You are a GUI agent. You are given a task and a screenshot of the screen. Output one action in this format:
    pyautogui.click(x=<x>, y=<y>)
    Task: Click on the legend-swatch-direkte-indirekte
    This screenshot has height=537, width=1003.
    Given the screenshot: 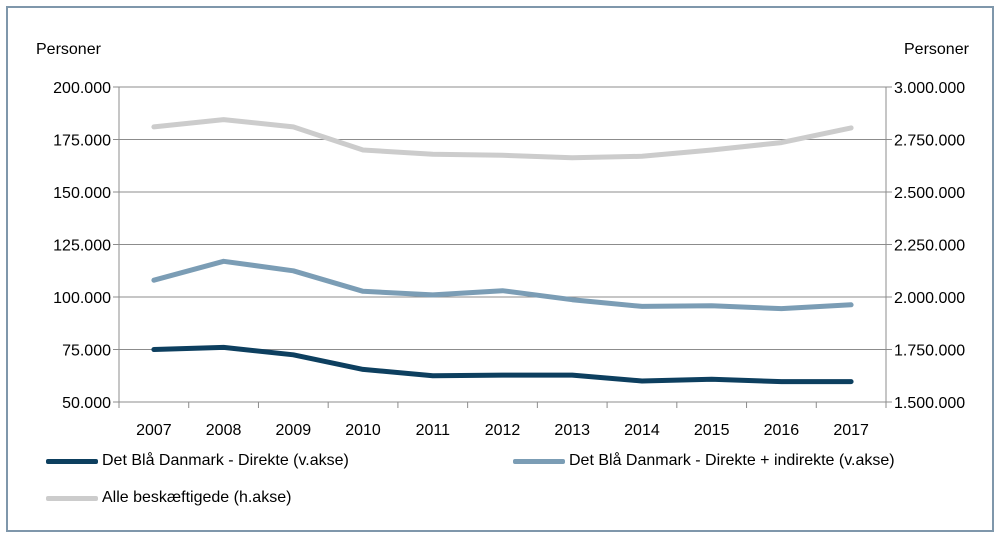 What is the action you would take?
    pyautogui.click(x=539, y=461)
    